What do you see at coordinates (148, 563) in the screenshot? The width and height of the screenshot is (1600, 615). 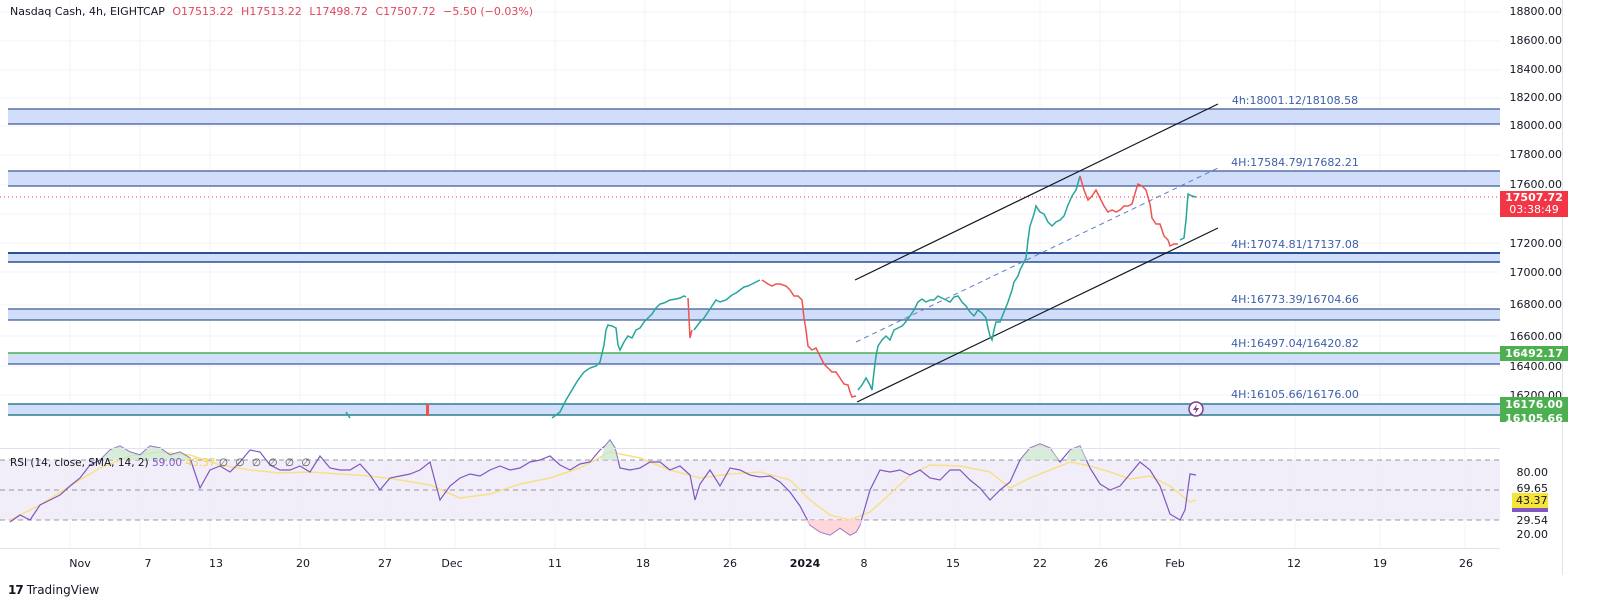 I see `time-tick: 7` at bounding box center [148, 563].